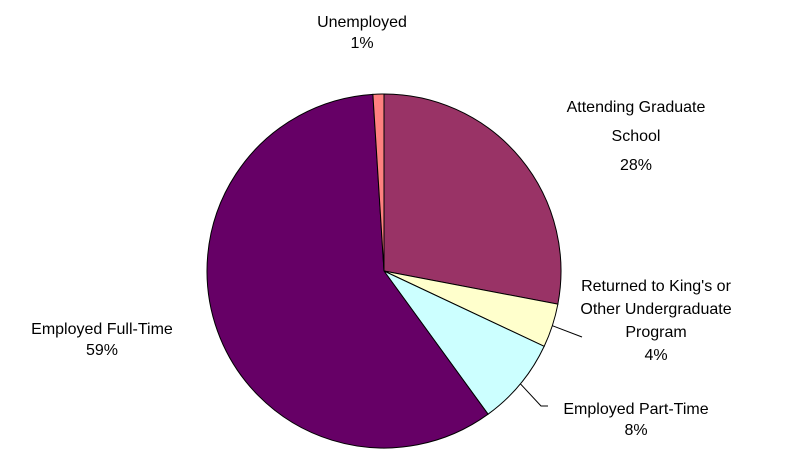 The width and height of the screenshot is (789, 452). I want to click on slice-label-unemployed: Unemployed 1%, so click(362, 33).